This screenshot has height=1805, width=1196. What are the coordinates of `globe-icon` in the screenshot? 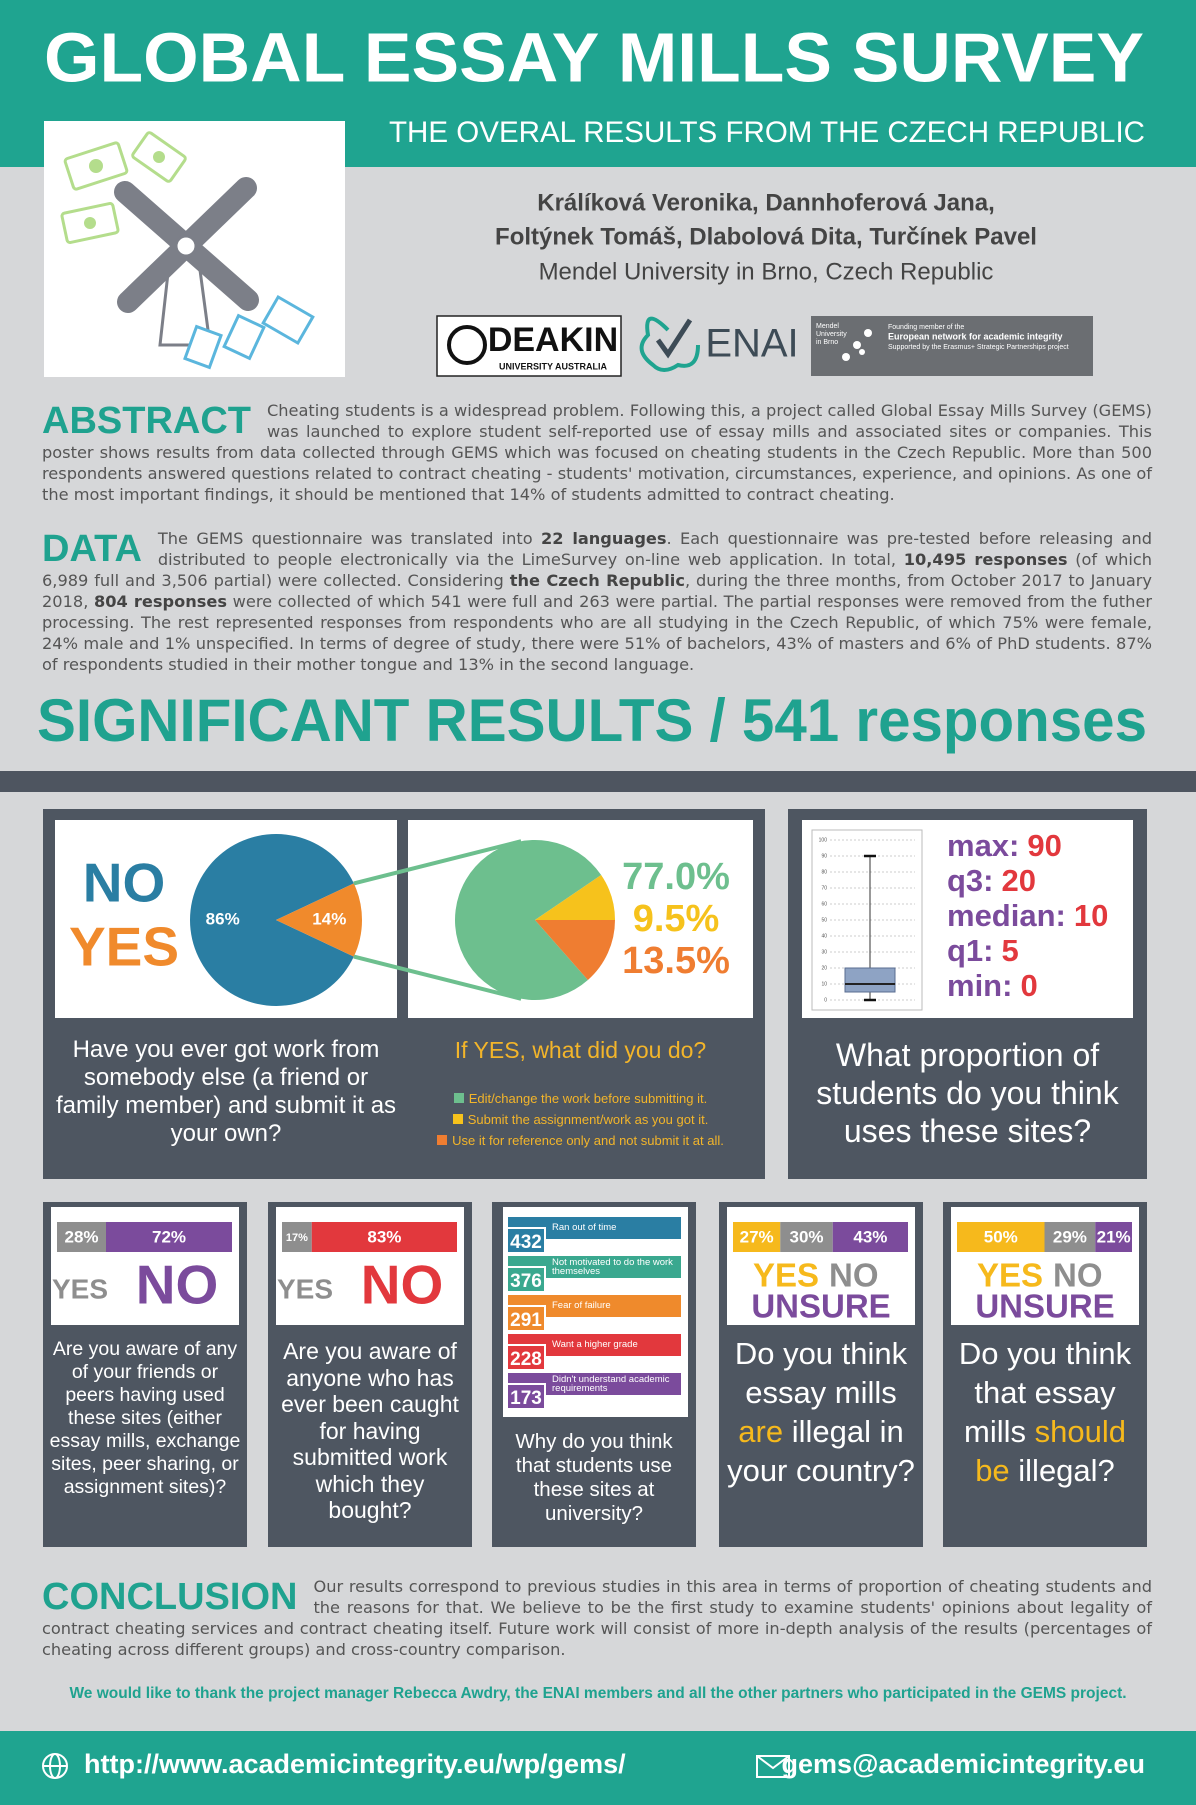 It's located at (55, 1766).